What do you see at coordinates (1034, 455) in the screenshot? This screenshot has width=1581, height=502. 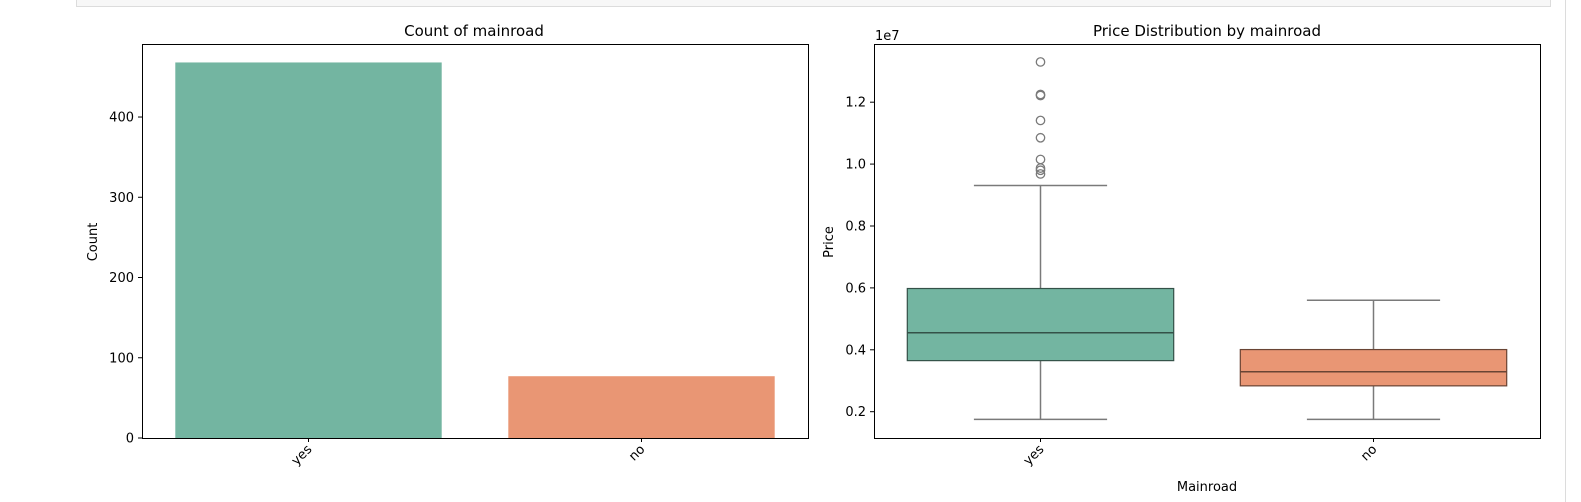 I see `price-xtick-label: yes` at bounding box center [1034, 455].